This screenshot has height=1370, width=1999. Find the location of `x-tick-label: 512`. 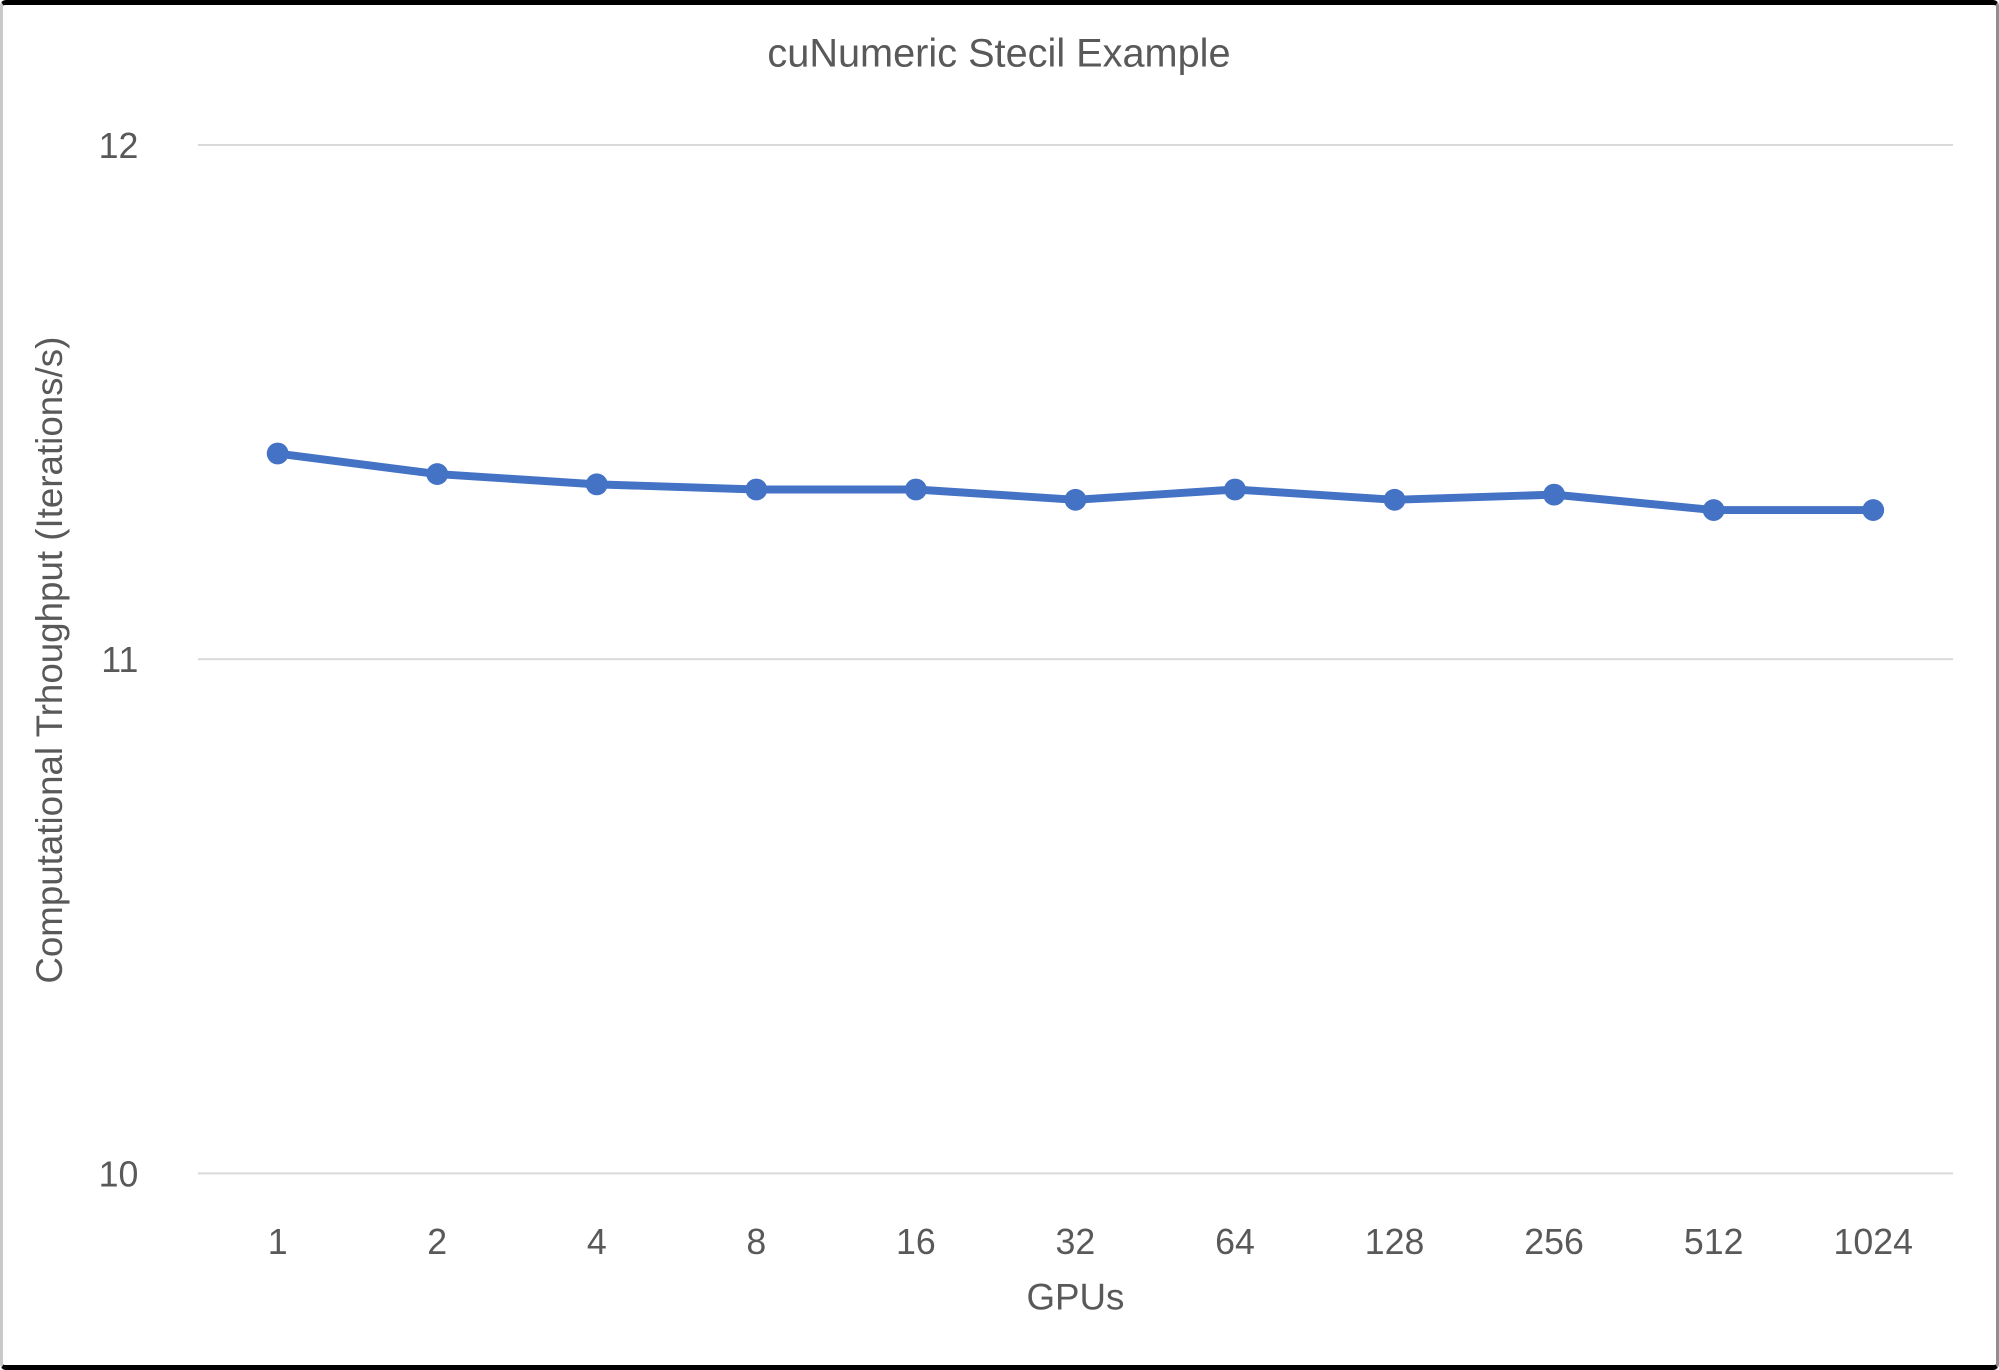

x-tick-label: 512 is located at coordinates (1714, 1242).